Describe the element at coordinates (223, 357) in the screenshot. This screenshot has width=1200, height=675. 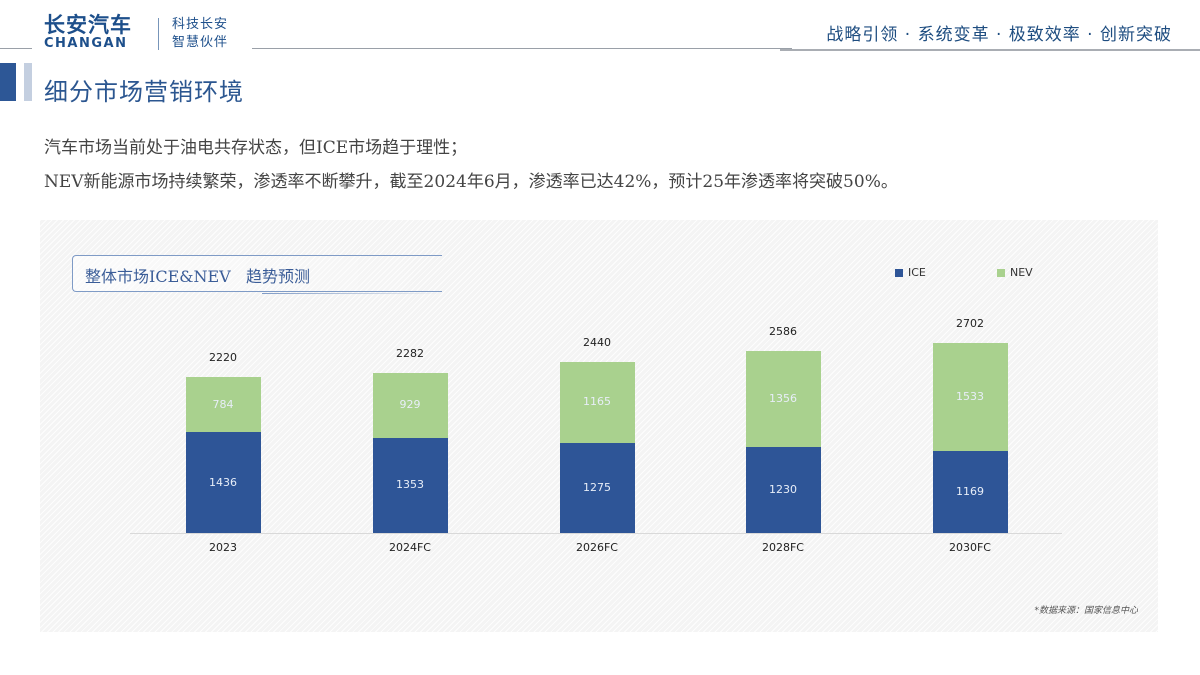
I see `total-value-label: 2220` at that location.